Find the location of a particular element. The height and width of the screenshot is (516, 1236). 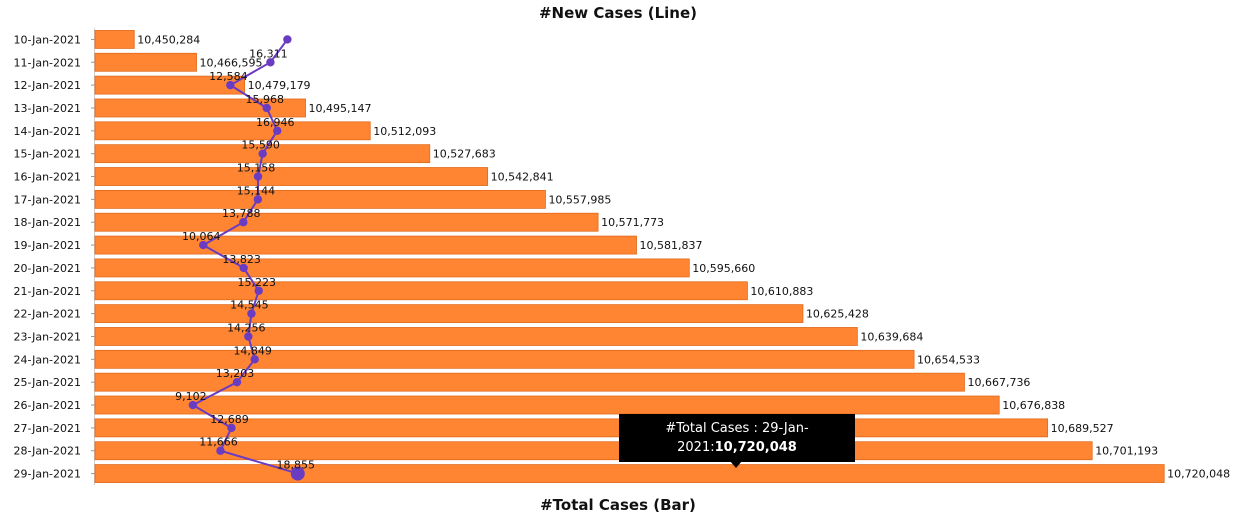

tooltip-label: #Total Cases : 29-Jan-2021: is located at coordinates (737, 438).